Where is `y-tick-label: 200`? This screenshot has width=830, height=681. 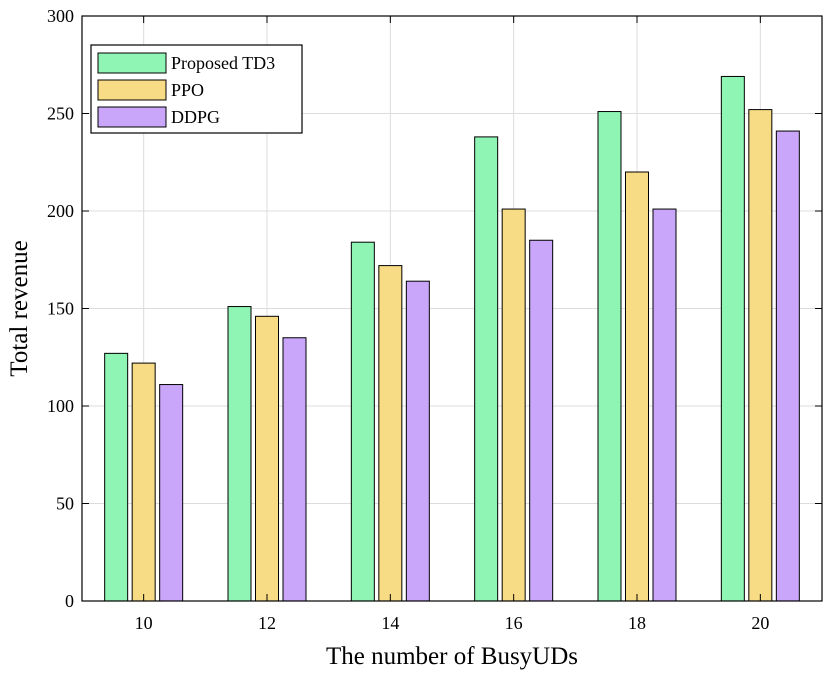 y-tick-label: 200 is located at coordinates (60, 211).